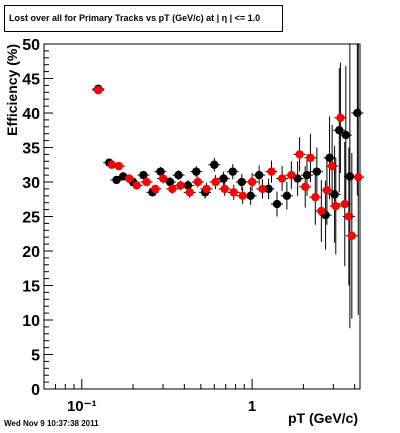 The image size is (400, 433). I want to click on y-tick-label: 10, so click(31, 321).